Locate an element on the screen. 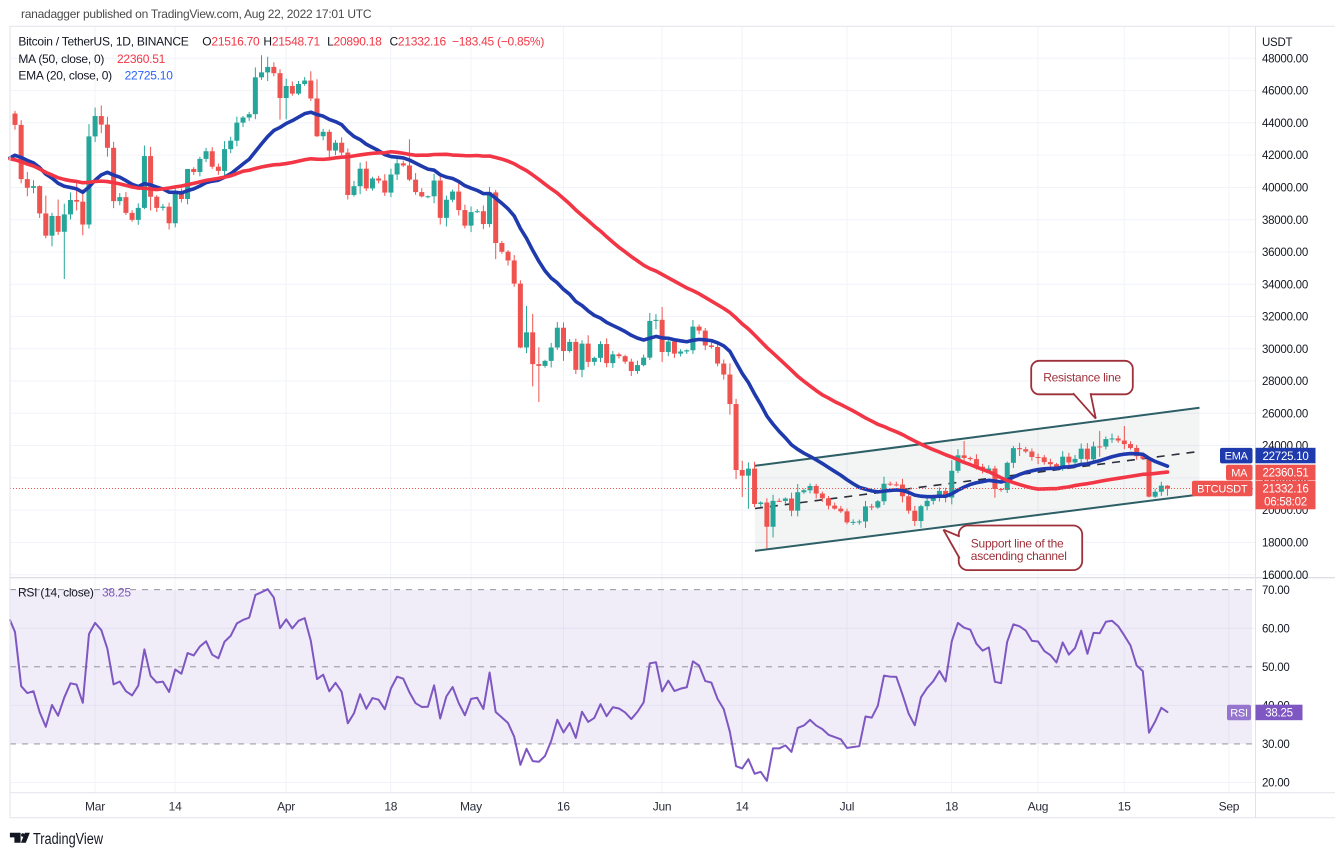 This screenshot has width=1335, height=856. svg-text: 70.00 is located at coordinates (1276, 591).